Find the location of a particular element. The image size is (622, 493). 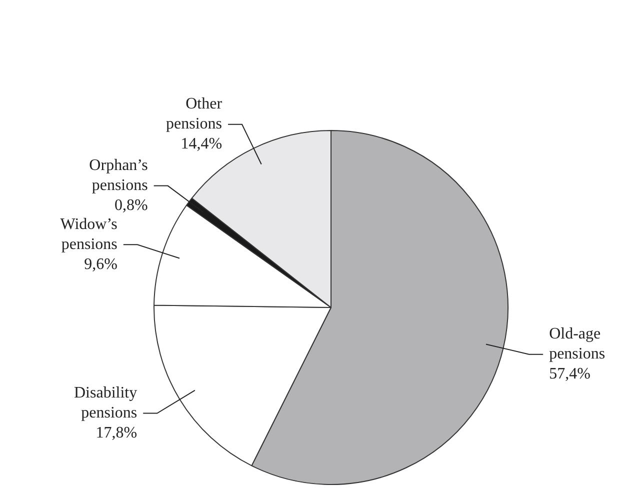

data-label: 57,4% is located at coordinates (569, 374).